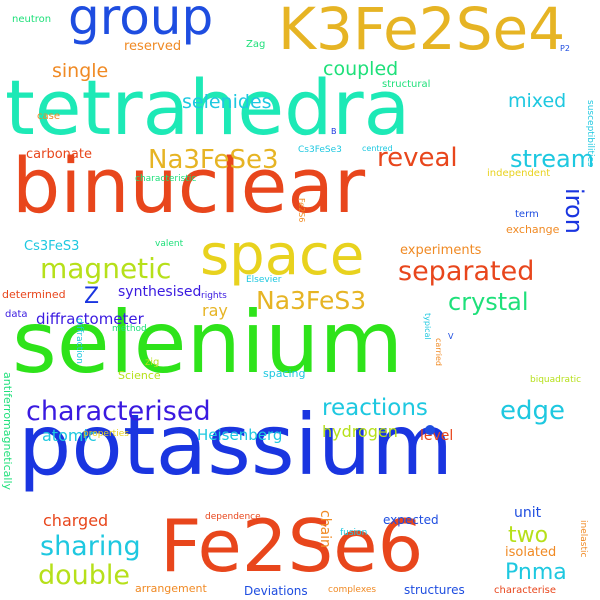 This screenshot has width=600, height=600. I want to click on word-separated: separated, so click(466, 271).